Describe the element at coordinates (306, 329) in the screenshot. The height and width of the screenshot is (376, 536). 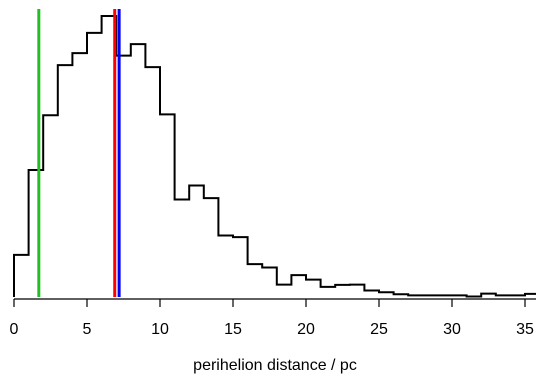
I see `x-tick-label-20: 20` at that location.